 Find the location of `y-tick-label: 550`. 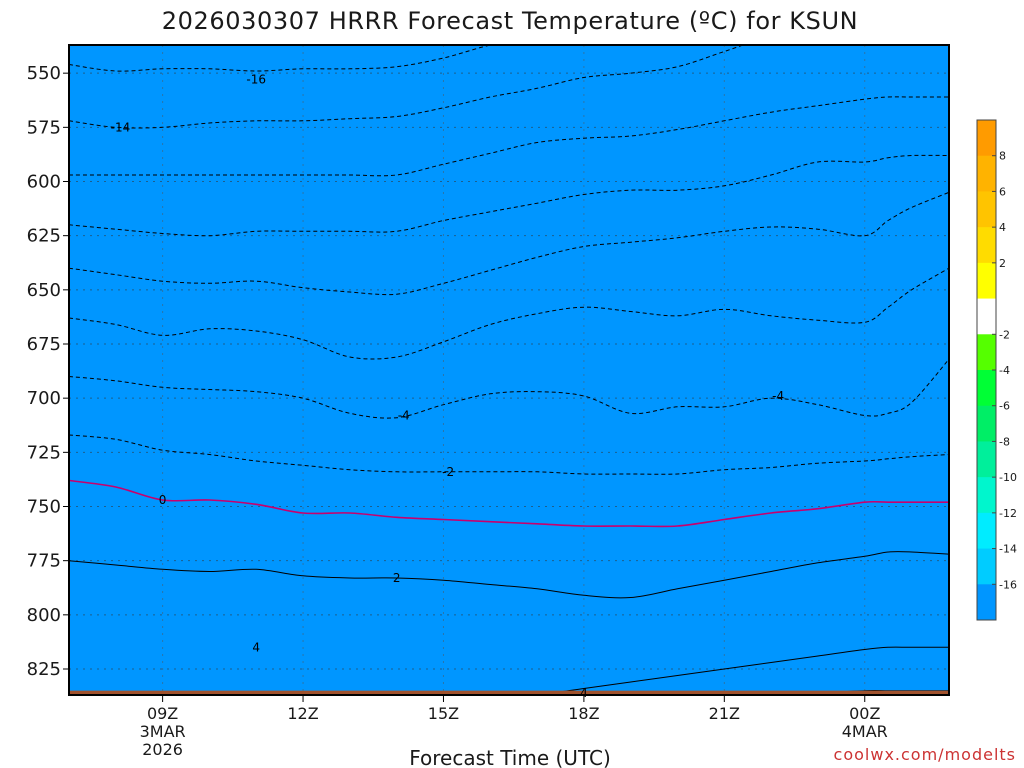

y-tick-label: 550 is located at coordinates (44, 73).